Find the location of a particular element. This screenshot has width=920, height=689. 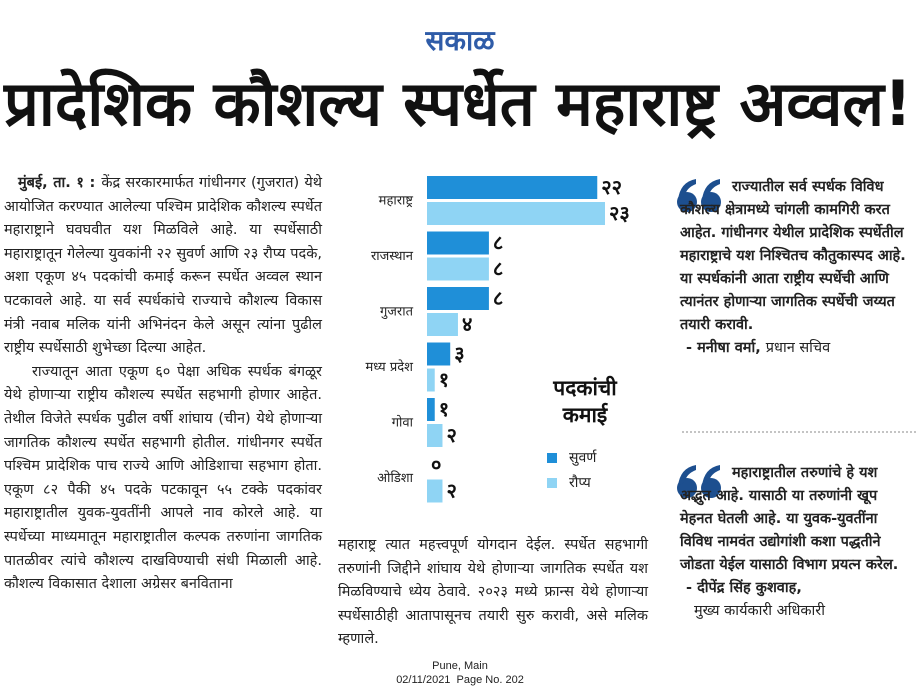

value-label: २२ is located at coordinates (611, 187).